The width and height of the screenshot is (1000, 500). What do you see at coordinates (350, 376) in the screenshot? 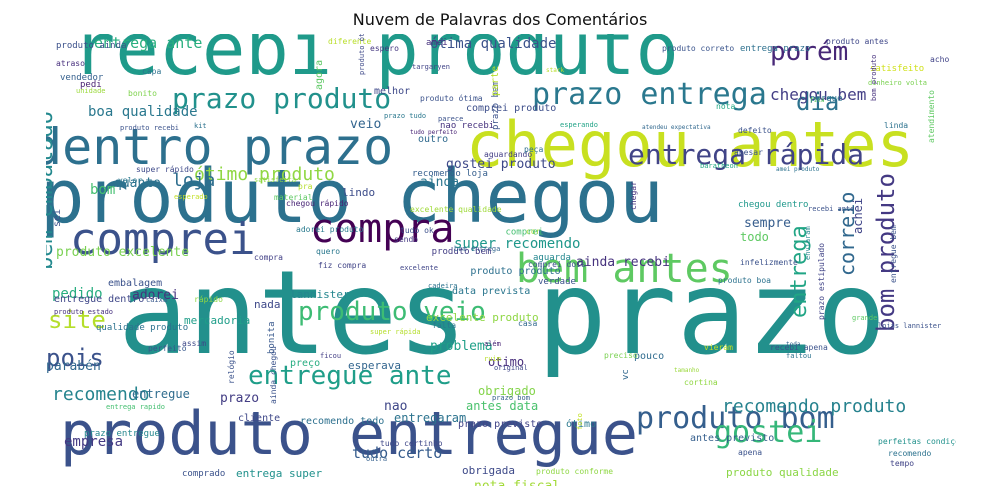
I see `cloud-word: entregue ante` at bounding box center [350, 376].